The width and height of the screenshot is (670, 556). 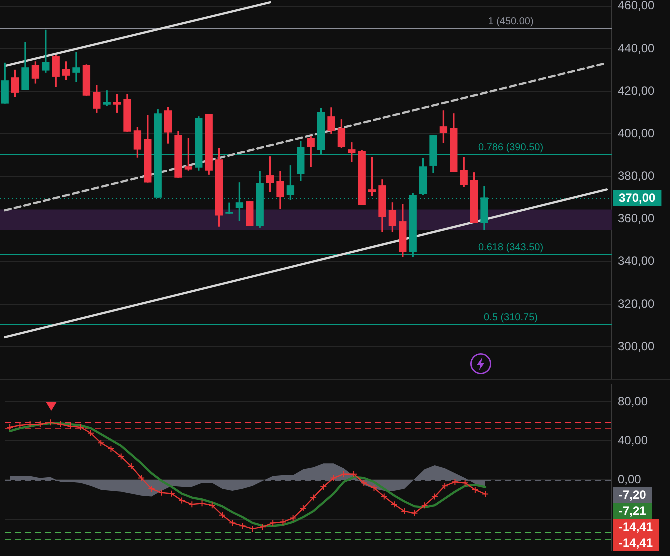 I want to click on y-tick-label: 360,00, so click(x=637, y=219).